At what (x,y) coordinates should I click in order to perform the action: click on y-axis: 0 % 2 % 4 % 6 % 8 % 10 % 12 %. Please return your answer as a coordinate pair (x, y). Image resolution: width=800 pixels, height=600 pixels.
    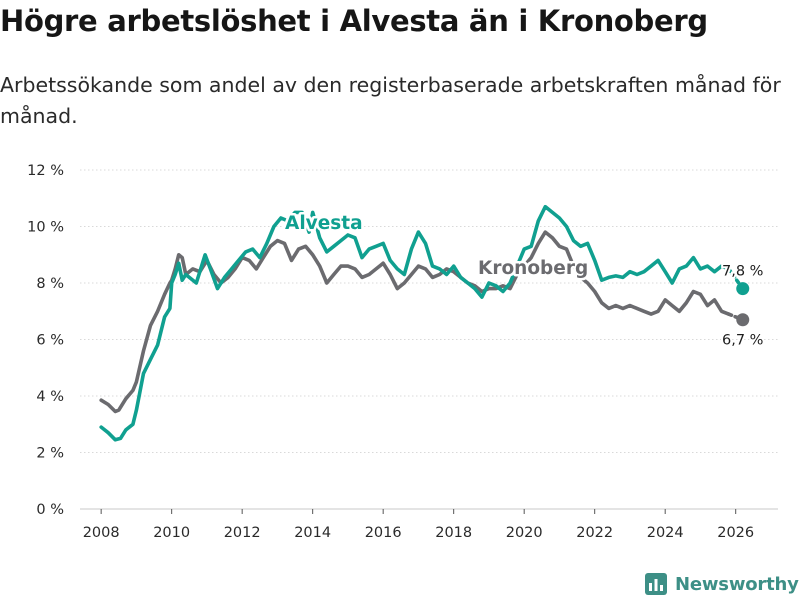
    Looking at the image, I should click on (45, 340).